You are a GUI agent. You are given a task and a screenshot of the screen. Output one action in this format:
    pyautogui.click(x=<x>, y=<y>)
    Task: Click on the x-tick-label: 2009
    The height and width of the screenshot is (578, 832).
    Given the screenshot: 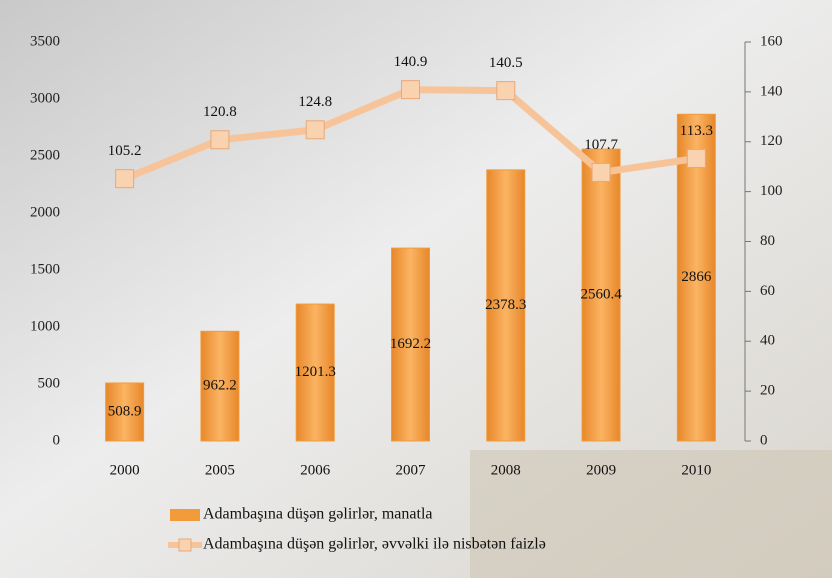 What is the action you would take?
    pyautogui.click(x=601, y=470)
    